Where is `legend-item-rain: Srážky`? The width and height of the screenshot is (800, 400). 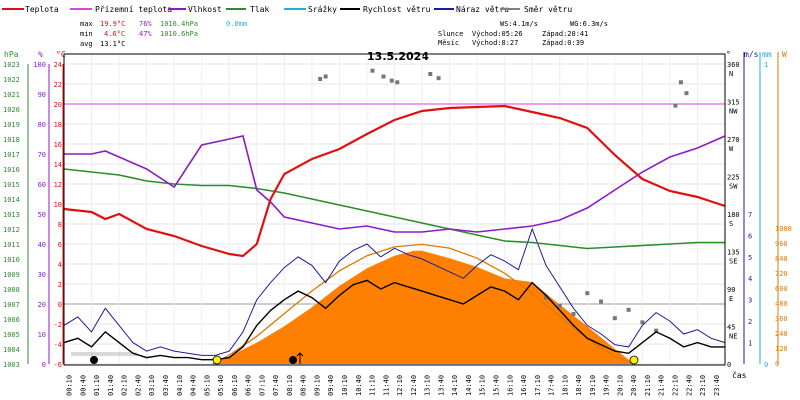 legend-item-rain: Srážky is located at coordinates (310, 9).